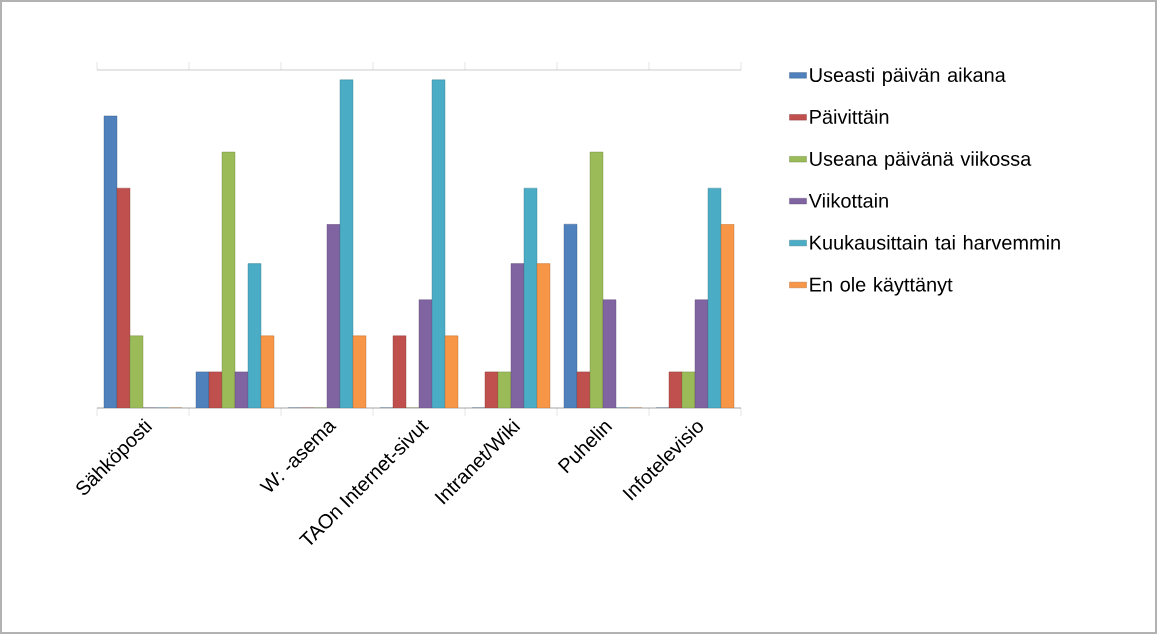 This screenshot has width=1157, height=634. I want to click on legend-label: Useana päivänä viikossa, so click(921, 160).